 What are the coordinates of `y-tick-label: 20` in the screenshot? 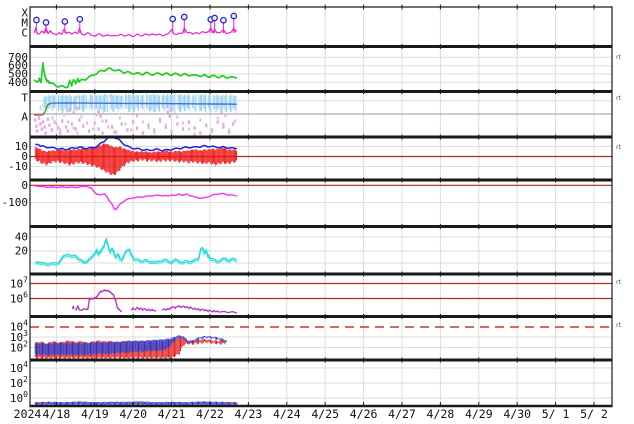 It's located at (21, 251).